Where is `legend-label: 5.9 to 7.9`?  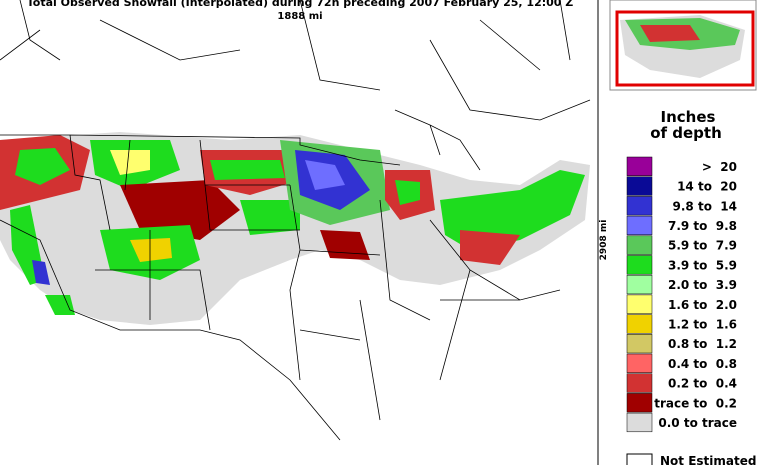
legend-label: 5.9 to 7.9 is located at coordinates (702, 246).